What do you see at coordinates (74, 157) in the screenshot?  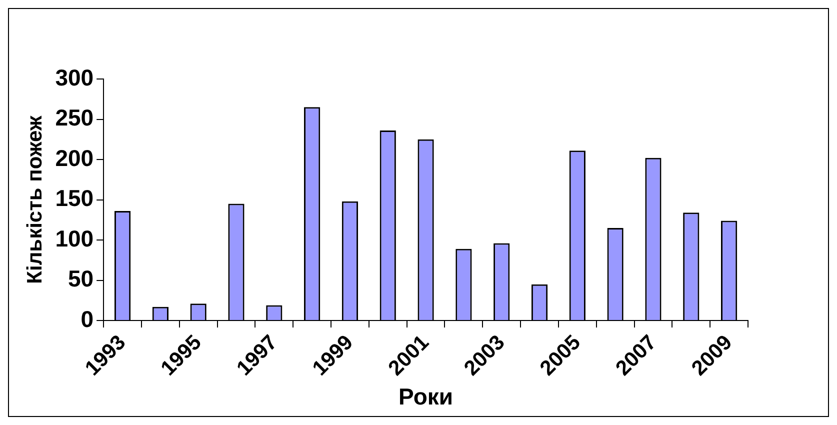 I see `y-tick-label: 200` at bounding box center [74, 157].